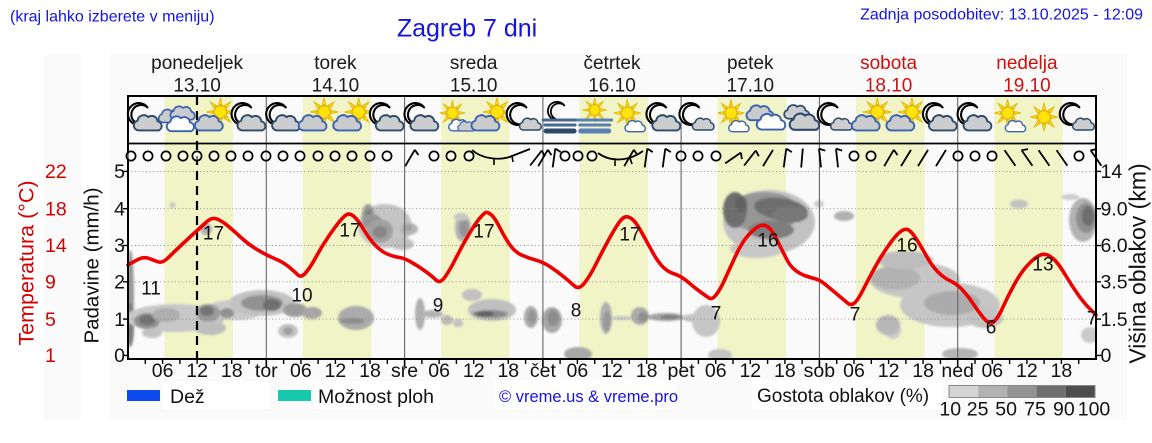  Describe the element at coordinates (888, 63) in the screenshot. I see `svg-text: sobota` at that location.